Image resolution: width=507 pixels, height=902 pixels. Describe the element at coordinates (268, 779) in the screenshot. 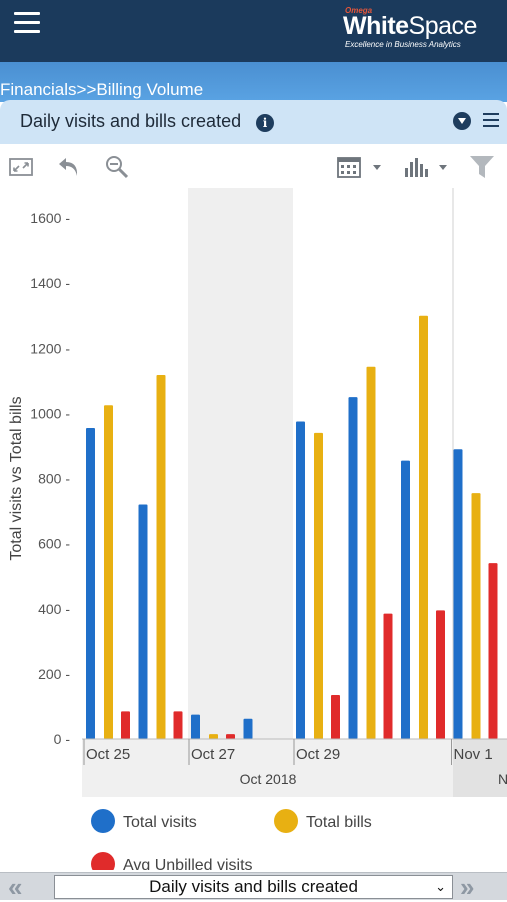

I see `x-group-label: Oct 2018` at that location.